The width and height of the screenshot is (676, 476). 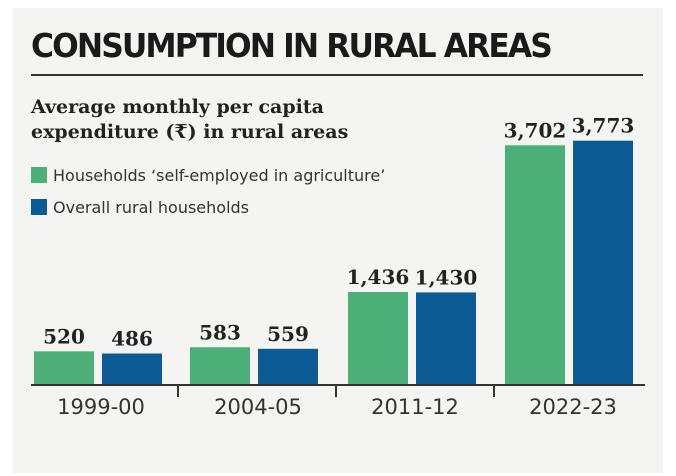 What do you see at coordinates (258, 407) in the screenshot?
I see `x-tick-label: 2004-05` at bounding box center [258, 407].